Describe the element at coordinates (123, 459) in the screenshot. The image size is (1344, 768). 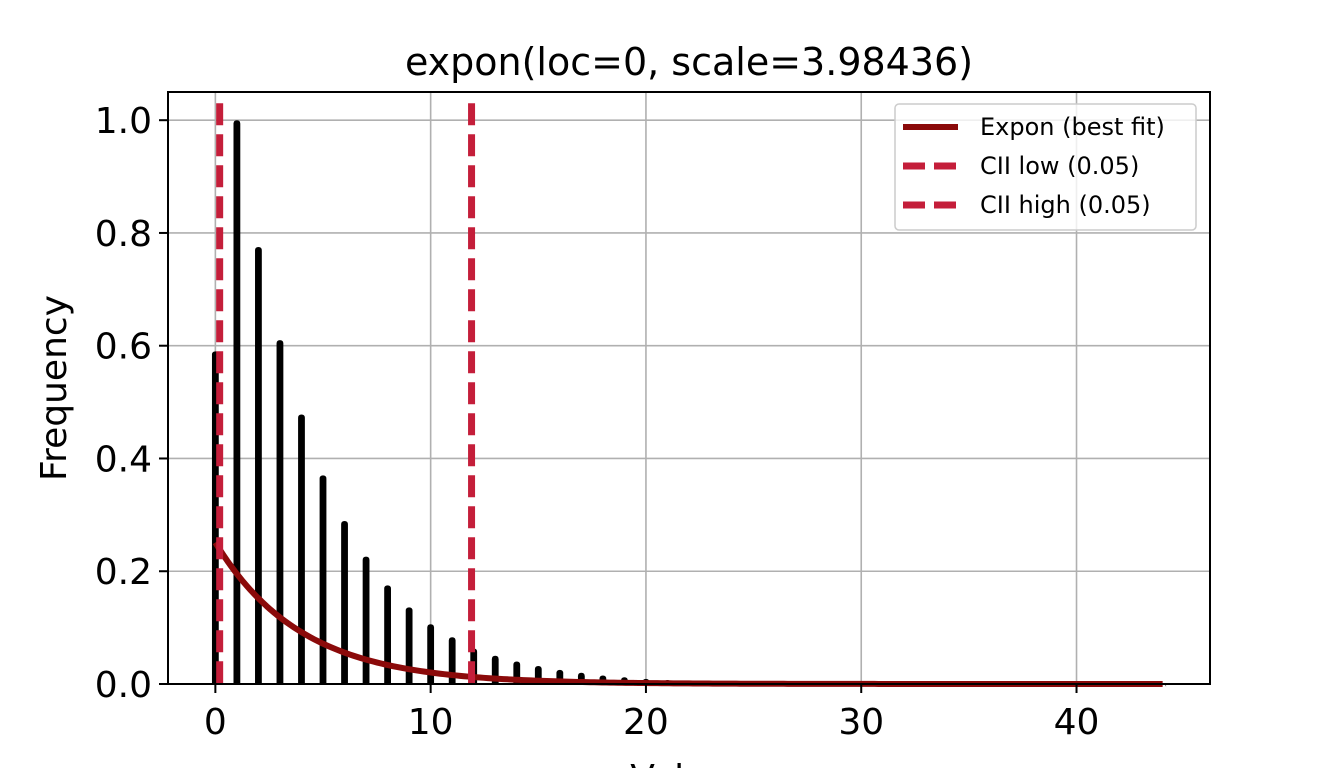
I see `y-tick-label: 0.4` at that location.